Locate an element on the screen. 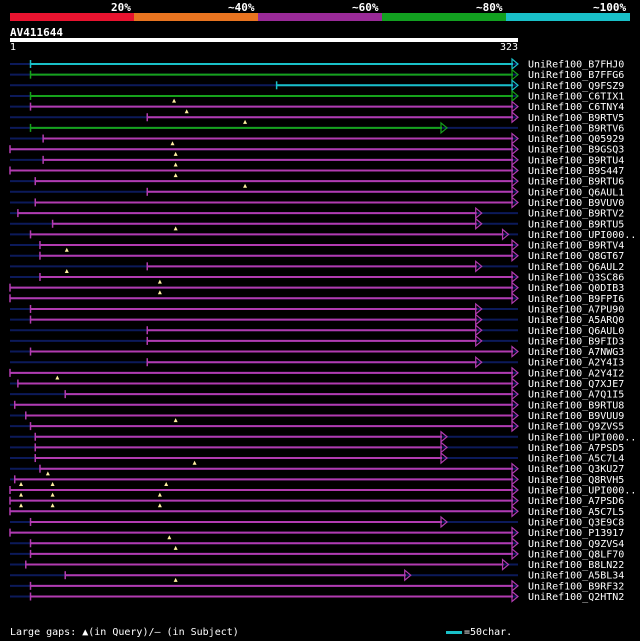 The image size is (640, 641). hit-row: UniRef100_B9VUV0 is located at coordinates (317, 202).